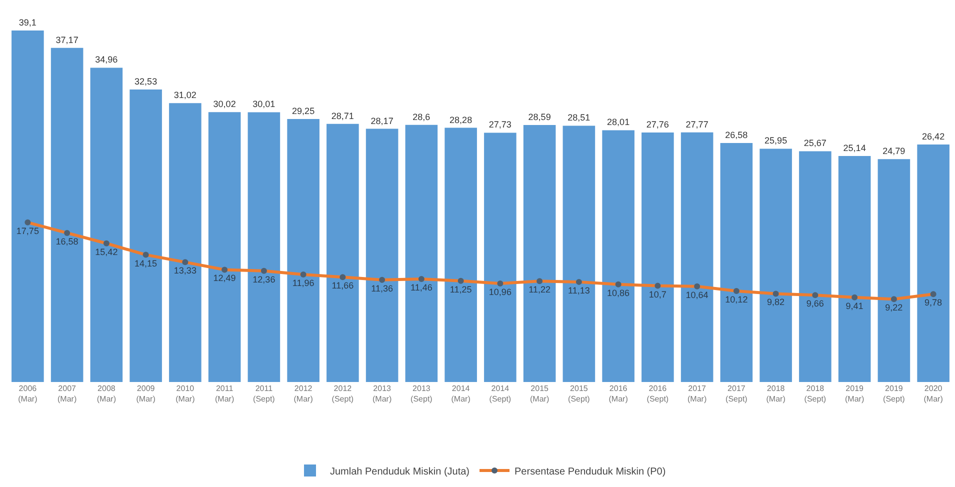 The width and height of the screenshot is (955, 487). I want to click on data-label: 9,41, so click(855, 305).